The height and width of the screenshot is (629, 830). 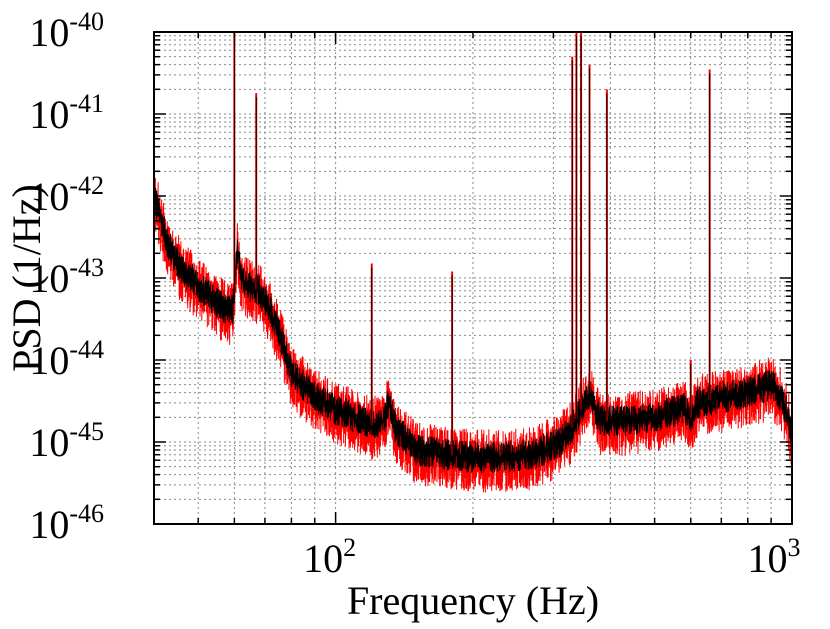 What do you see at coordinates (66, 113) in the screenshot?
I see `y-tick-label: 10-41` at bounding box center [66, 113].